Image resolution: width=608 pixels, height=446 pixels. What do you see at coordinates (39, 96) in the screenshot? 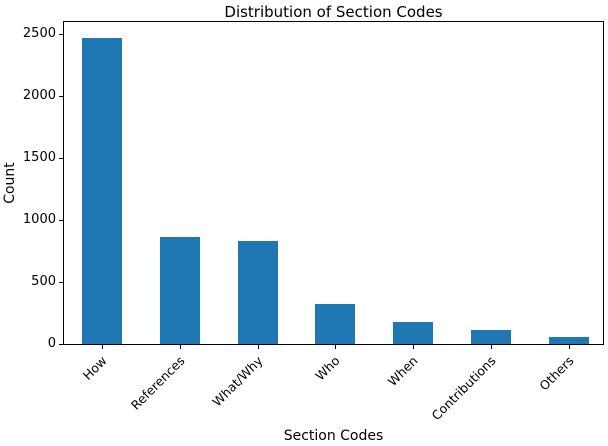
I see `y-tick-label: 2000` at bounding box center [39, 96].